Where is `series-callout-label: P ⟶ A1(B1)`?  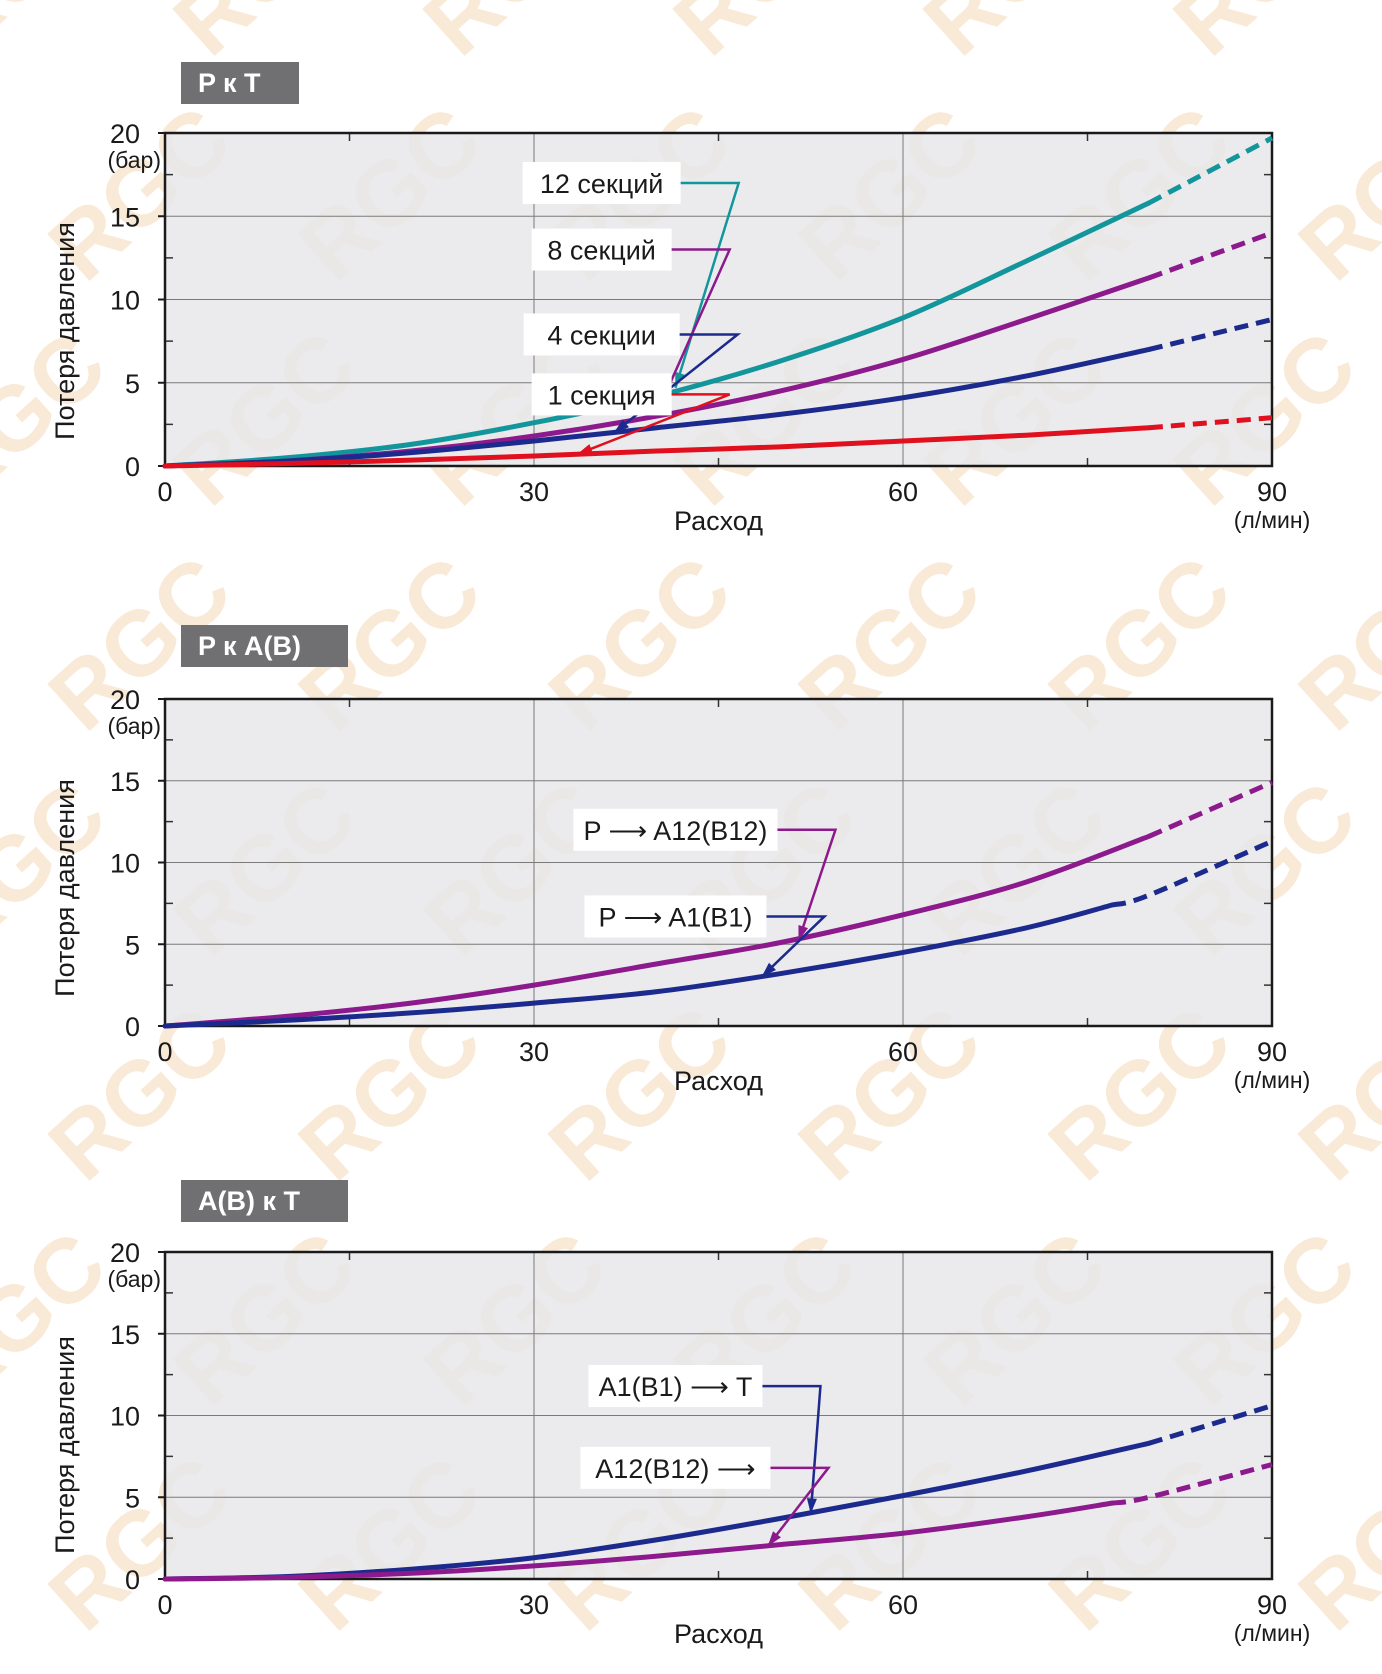
series-callout-label: P ⟶ A1(B1) is located at coordinates (676, 917).